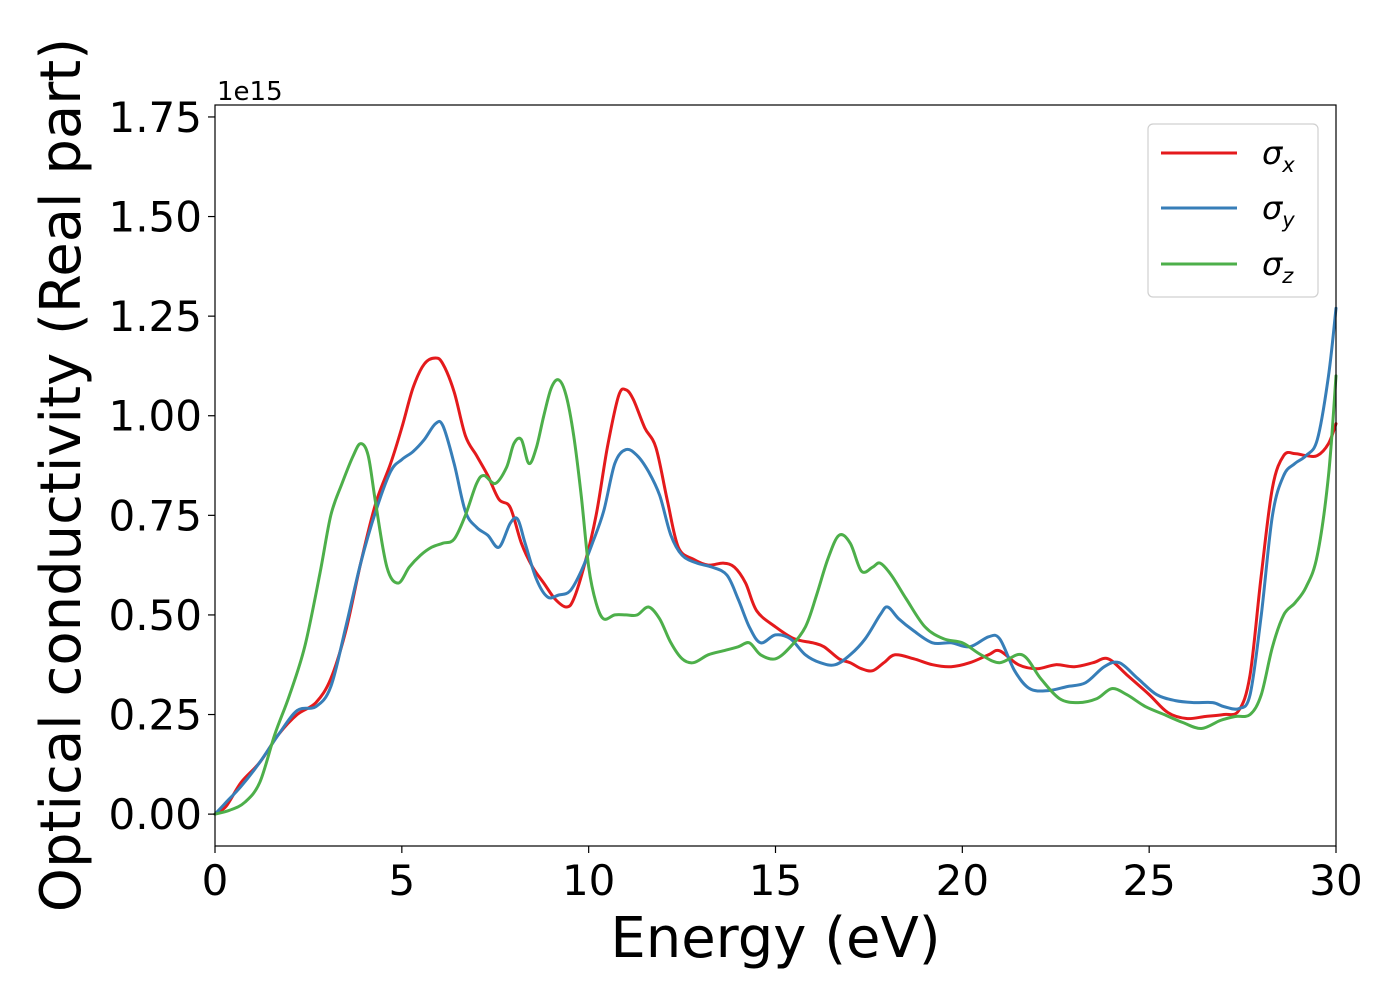 The width and height of the screenshot is (1400, 1000). Describe the element at coordinates (215, 880) in the screenshot. I see `x-tick-label: 0` at that location.